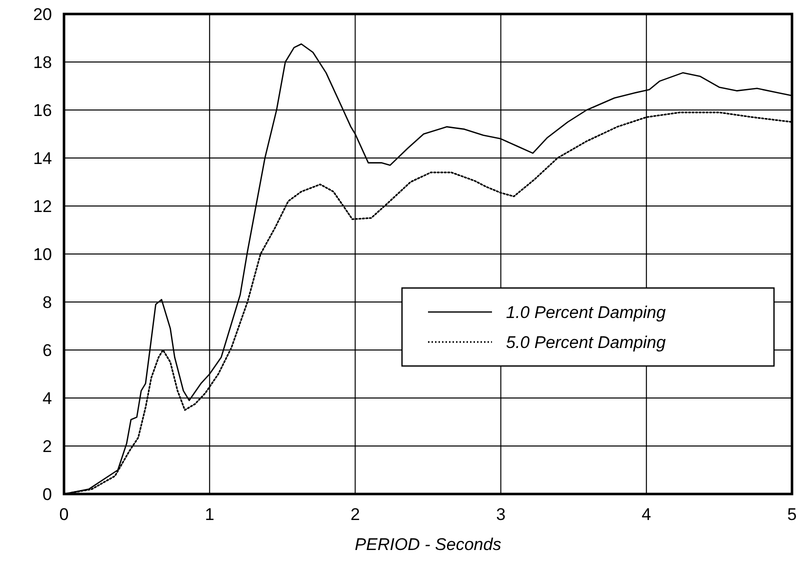 The width and height of the screenshot is (804, 568). Describe the element at coordinates (42, 254) in the screenshot. I see `y-tick-label: 10` at that location.